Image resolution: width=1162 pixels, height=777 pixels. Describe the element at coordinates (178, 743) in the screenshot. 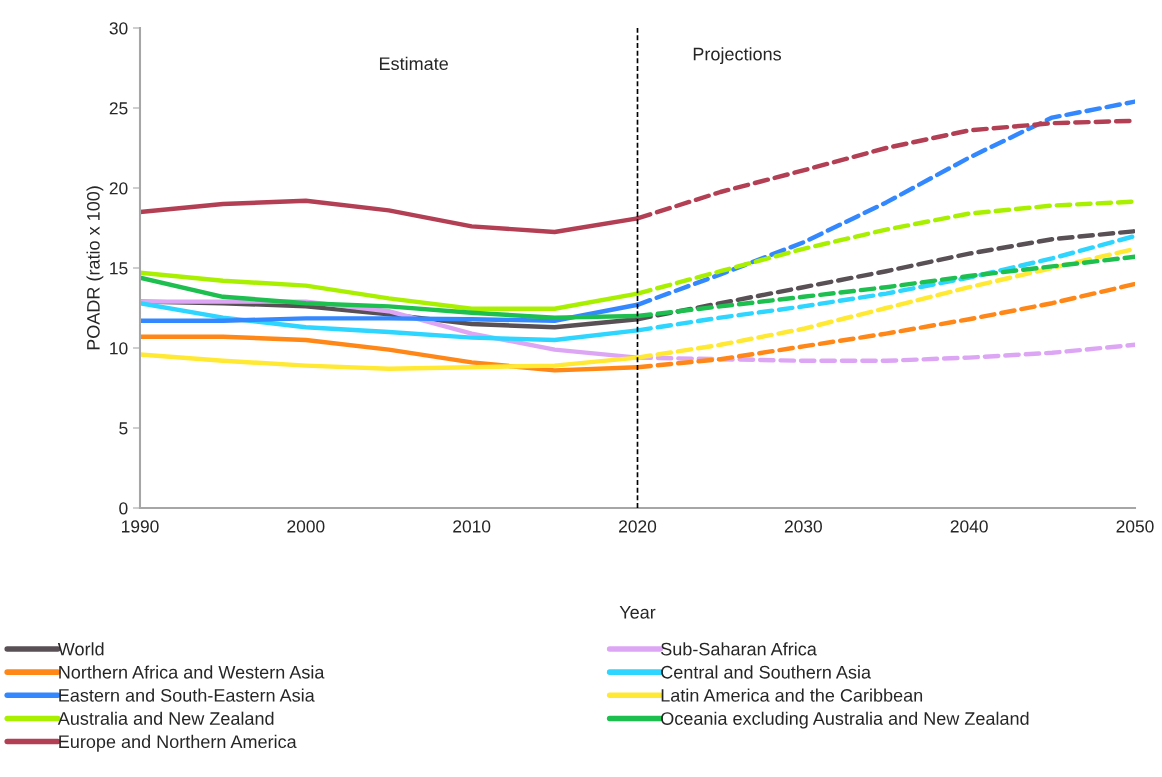

I see `legend-label: Europe and Northern America` at that location.